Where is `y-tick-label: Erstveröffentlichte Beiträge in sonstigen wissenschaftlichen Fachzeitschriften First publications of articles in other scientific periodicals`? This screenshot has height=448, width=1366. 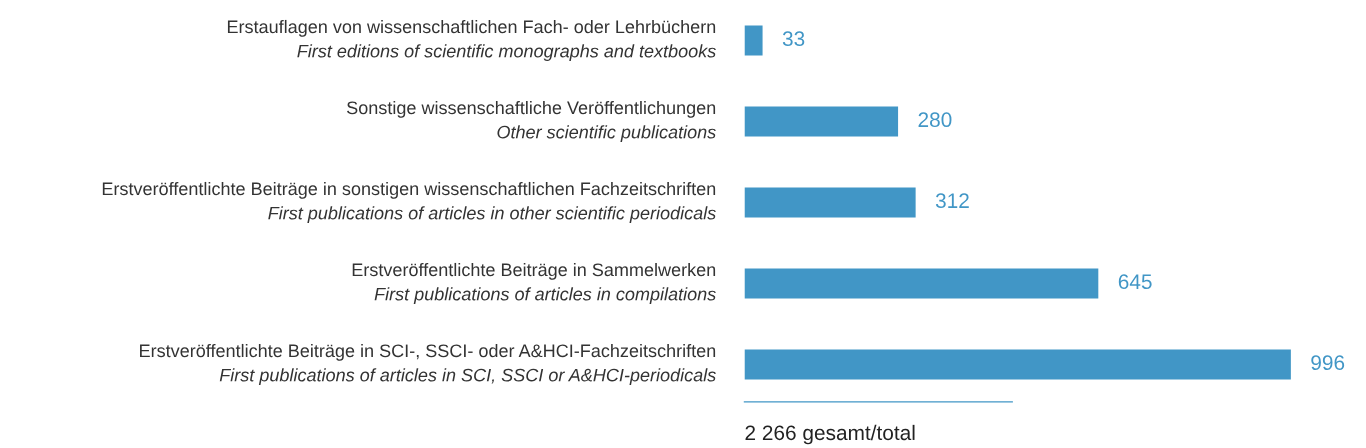
y-tick-label: Erstveröffentlichte Beiträge in sonstigen wissenschaftlichen Fachzeitschriften First publications of articles in other scientific periodicals is located at coordinates (409, 202).